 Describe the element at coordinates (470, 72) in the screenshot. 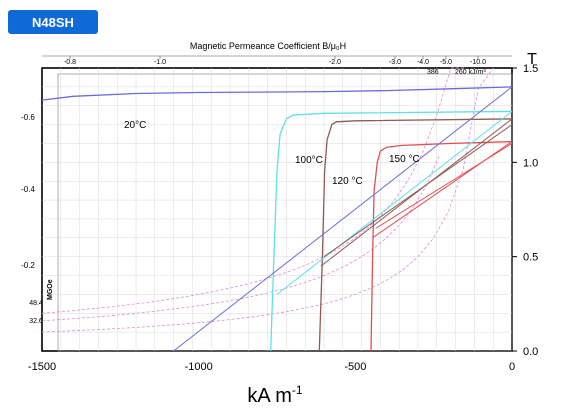

I see `field-label-260: 260 kJ/m³` at that location.